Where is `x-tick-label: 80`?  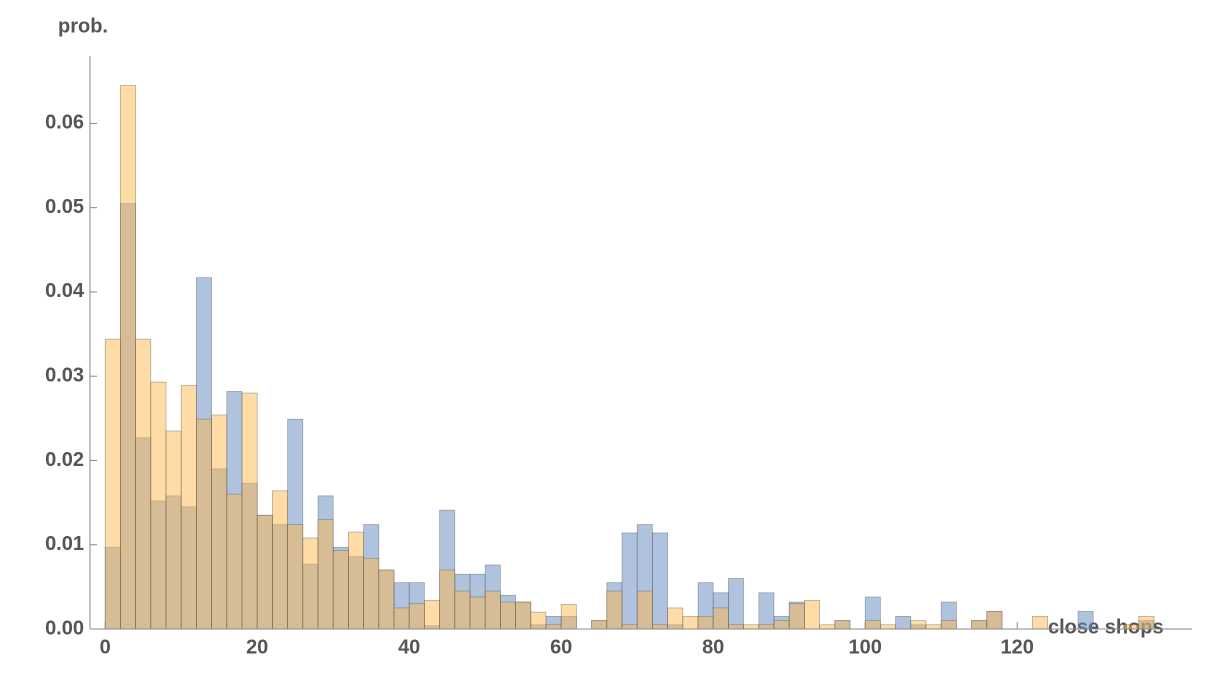
x-tick-label: 80 is located at coordinates (713, 647).